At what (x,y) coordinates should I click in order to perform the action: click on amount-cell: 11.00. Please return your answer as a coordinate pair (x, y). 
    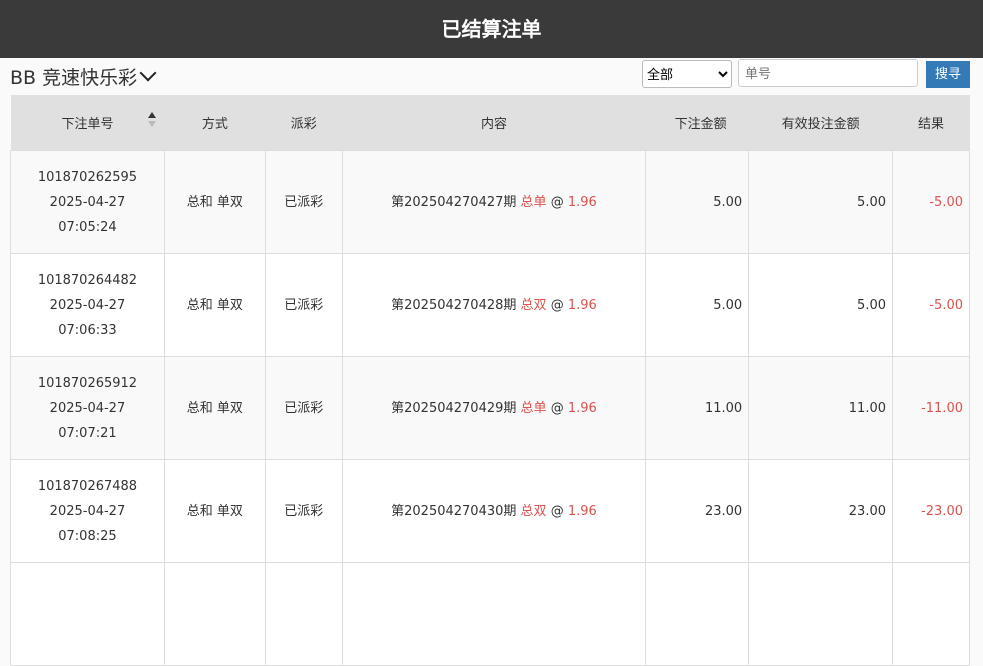
    Looking at the image, I should click on (697, 408).